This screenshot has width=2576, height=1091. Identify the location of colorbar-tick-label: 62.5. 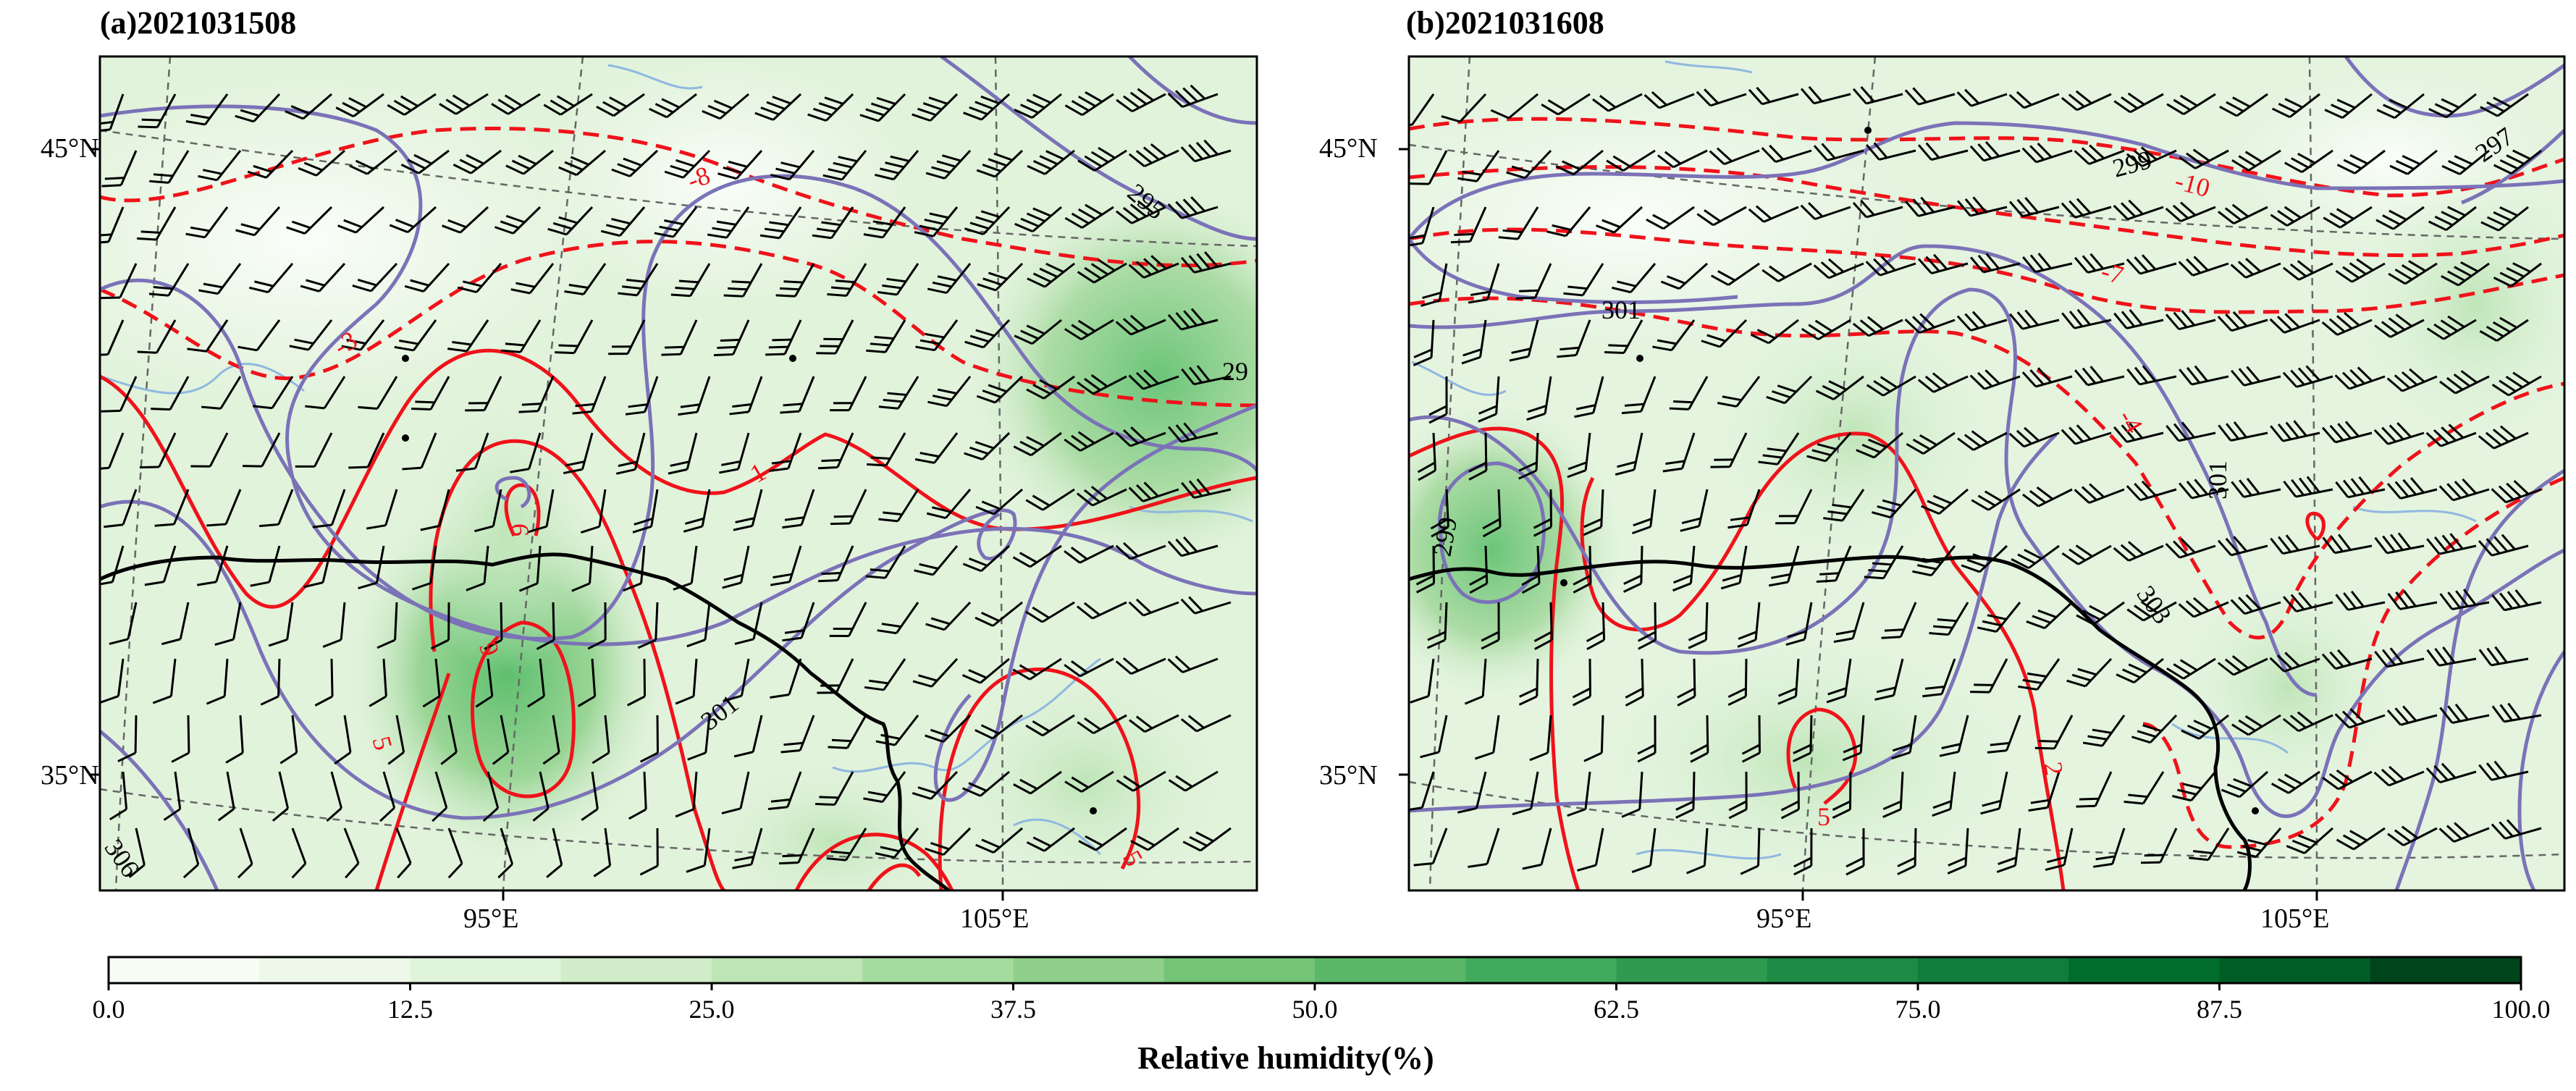
(1616, 1009).